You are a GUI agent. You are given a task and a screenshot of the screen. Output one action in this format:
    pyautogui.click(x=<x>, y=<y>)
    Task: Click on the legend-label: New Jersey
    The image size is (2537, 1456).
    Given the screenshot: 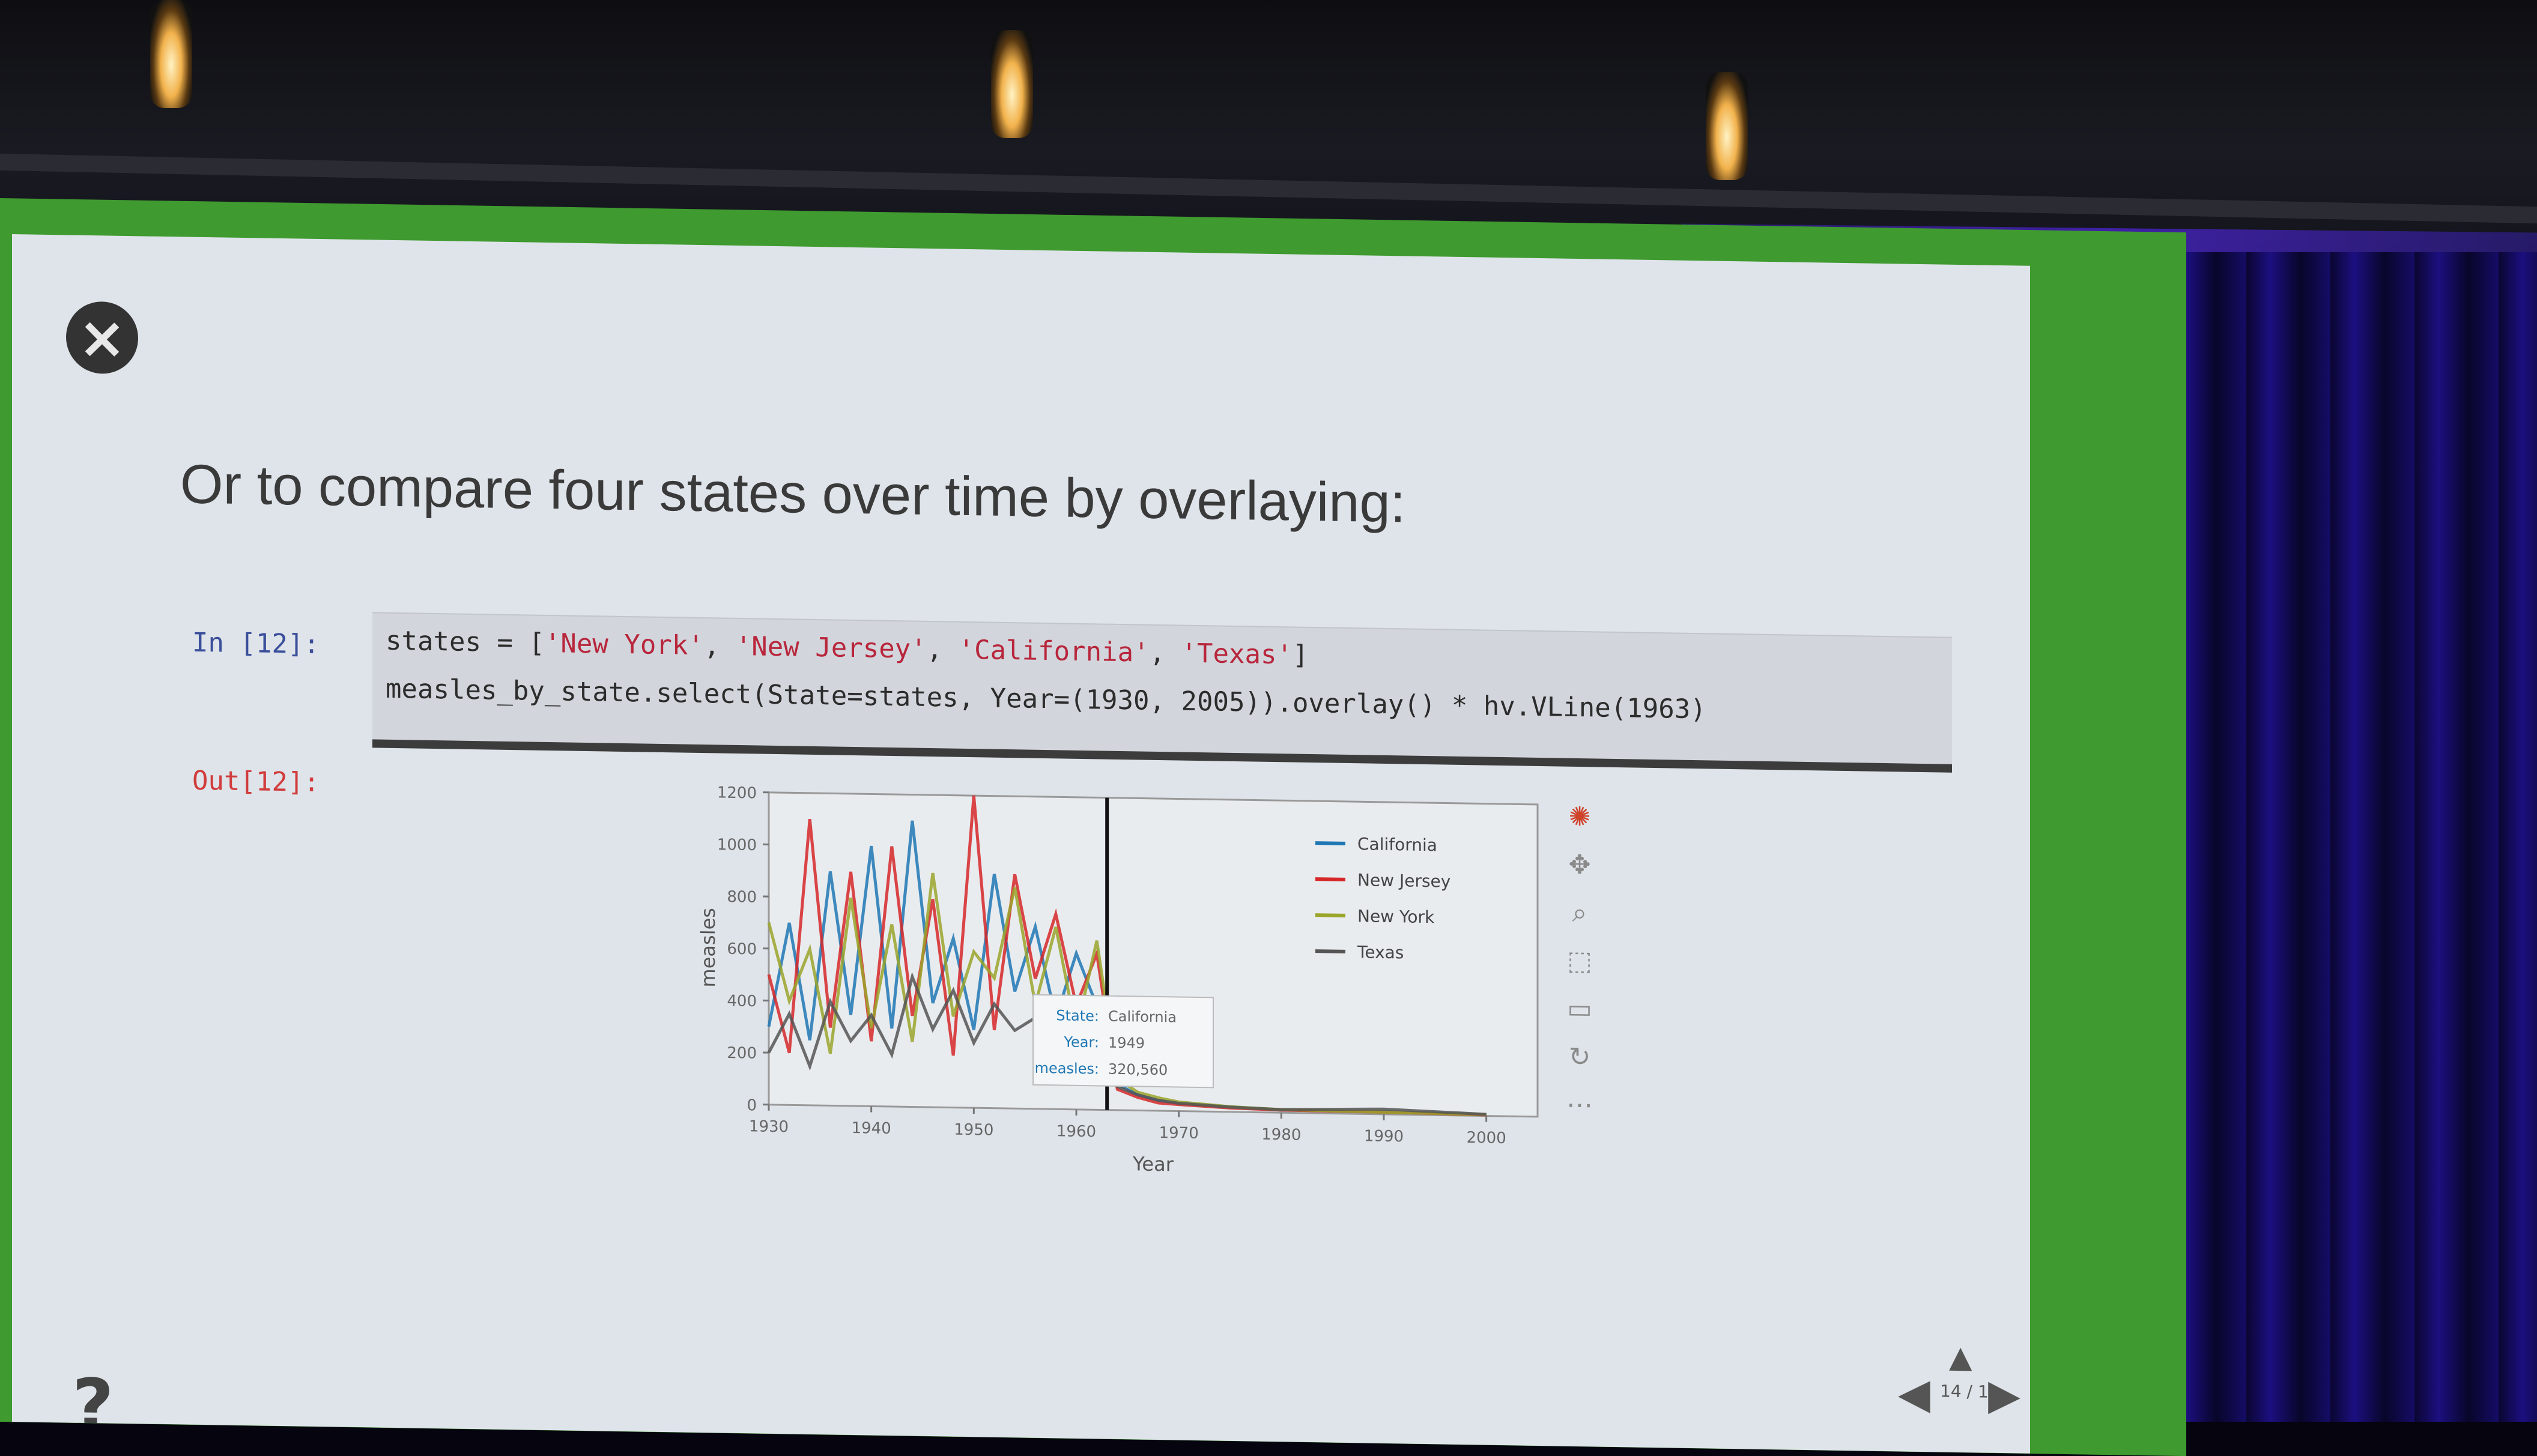 What is the action you would take?
    pyautogui.click(x=1403, y=880)
    